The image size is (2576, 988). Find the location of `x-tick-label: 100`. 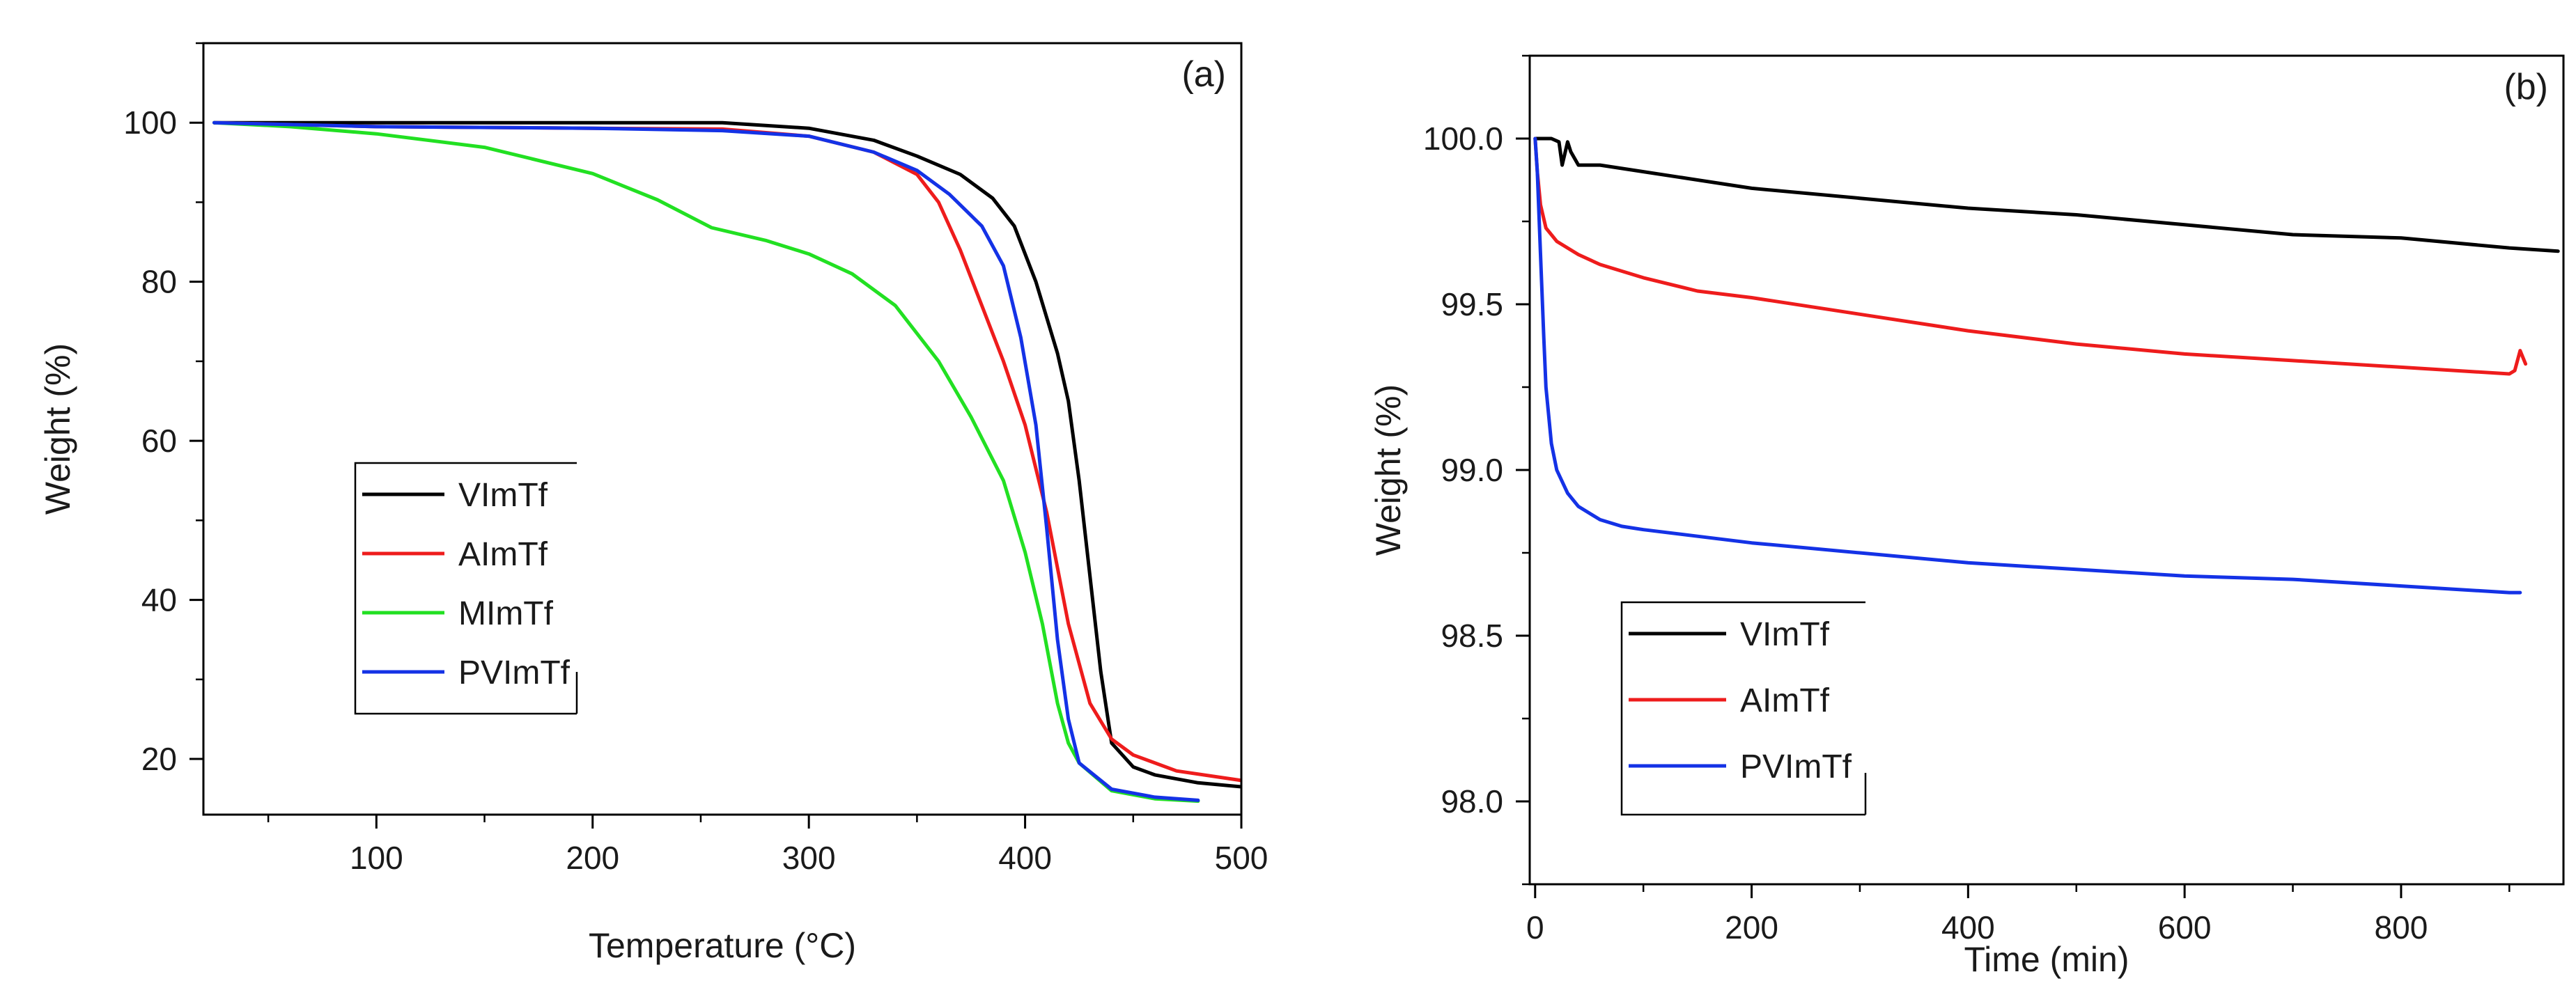

x-tick-label: 100 is located at coordinates (376, 858).